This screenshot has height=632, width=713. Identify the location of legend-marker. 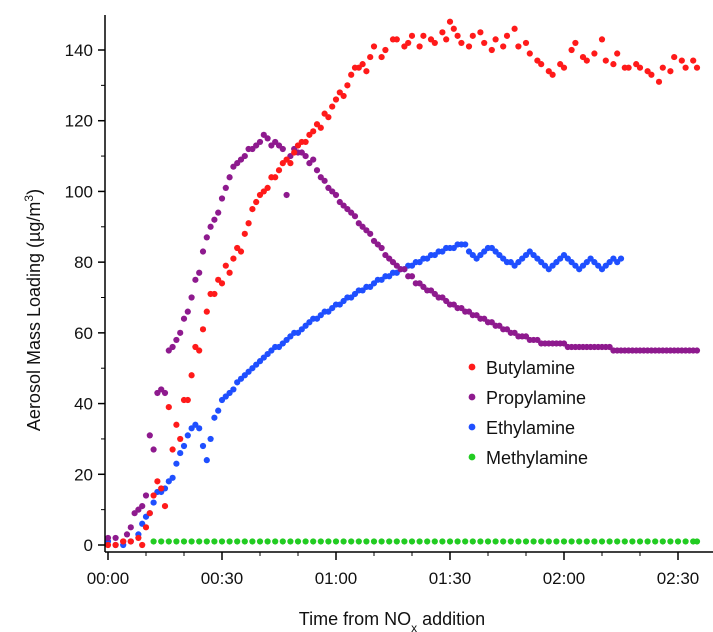
(472, 397).